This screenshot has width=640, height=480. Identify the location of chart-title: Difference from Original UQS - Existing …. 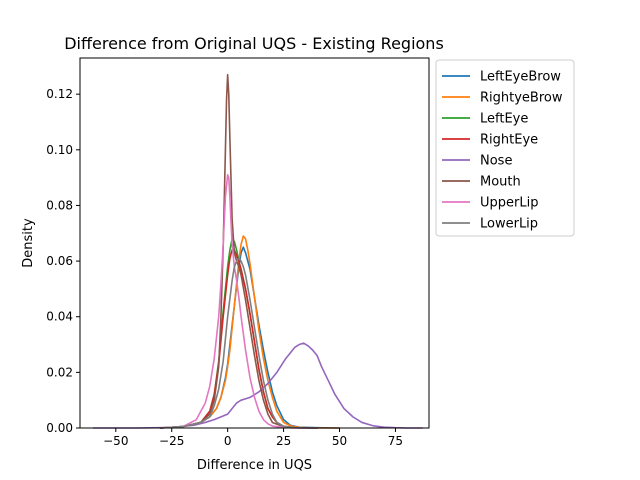
(254, 43).